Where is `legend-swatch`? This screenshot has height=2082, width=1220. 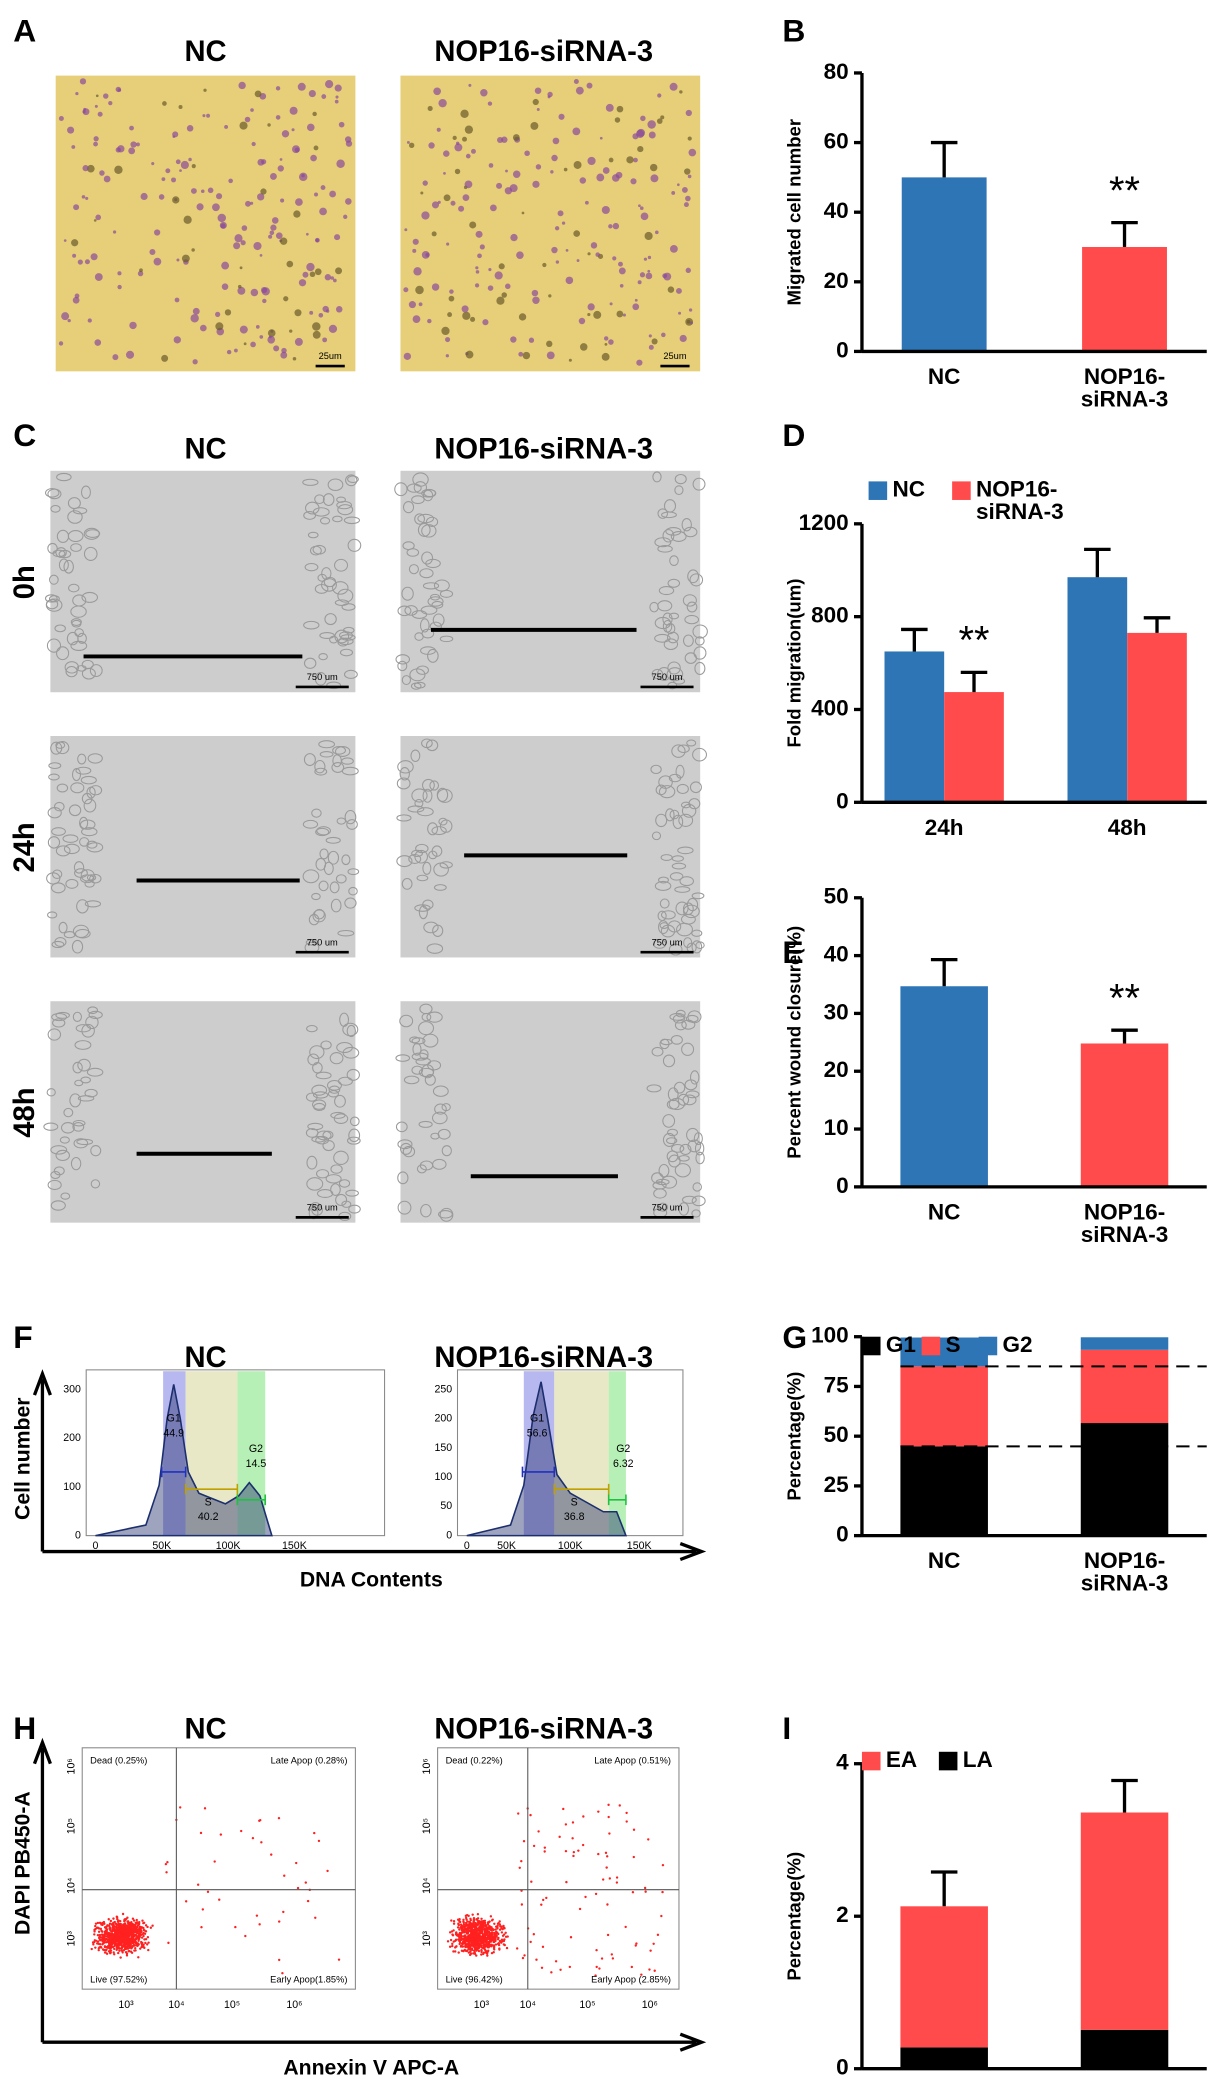 legend-swatch is located at coordinates (878, 490).